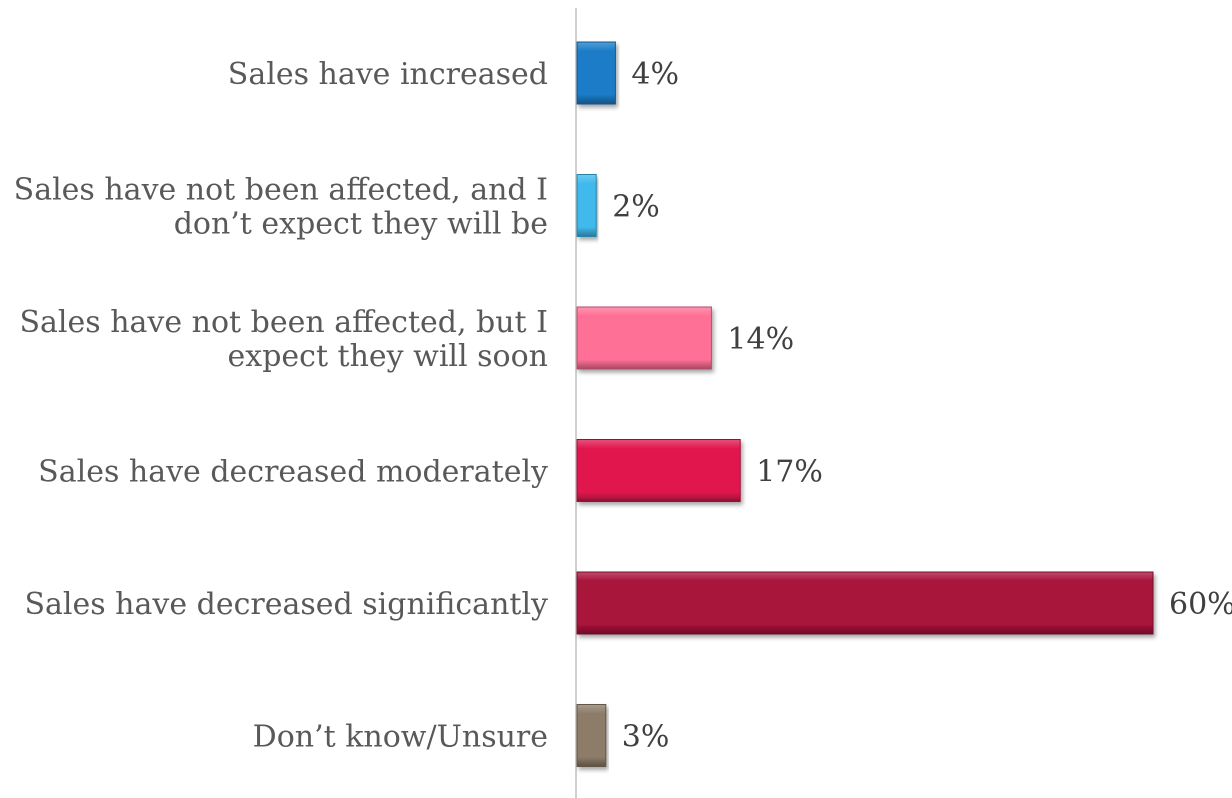 The width and height of the screenshot is (1232, 798). What do you see at coordinates (636, 207) in the screenshot?
I see `data-label: 2%` at bounding box center [636, 207].